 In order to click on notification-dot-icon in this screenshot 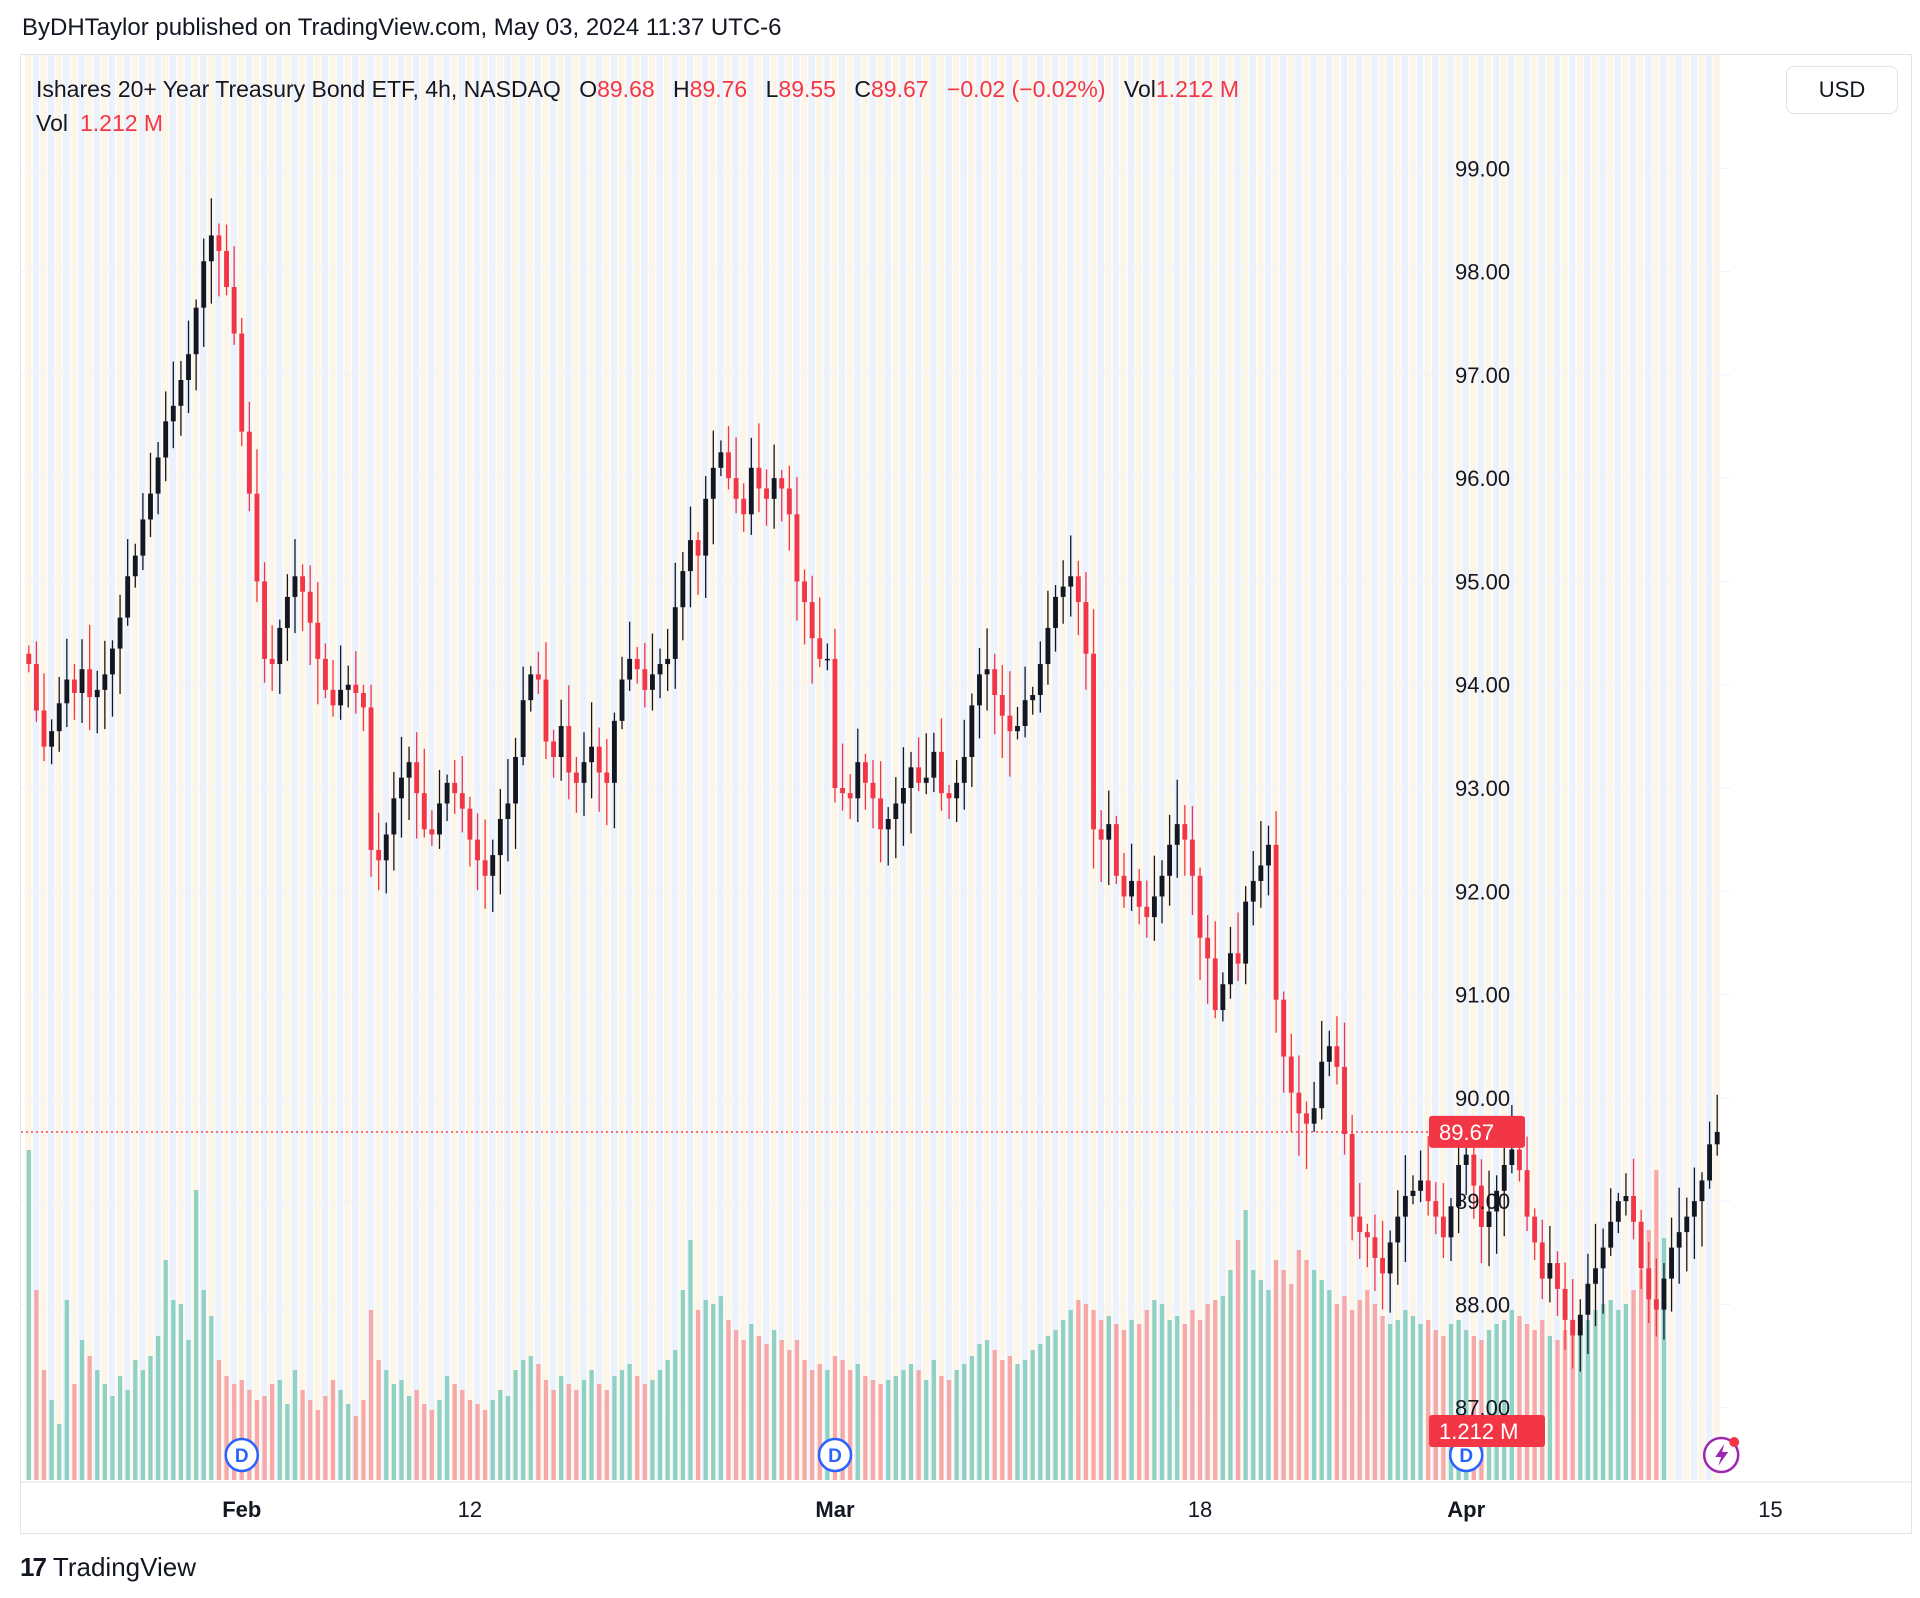, I will do `click(1734, 1442)`.